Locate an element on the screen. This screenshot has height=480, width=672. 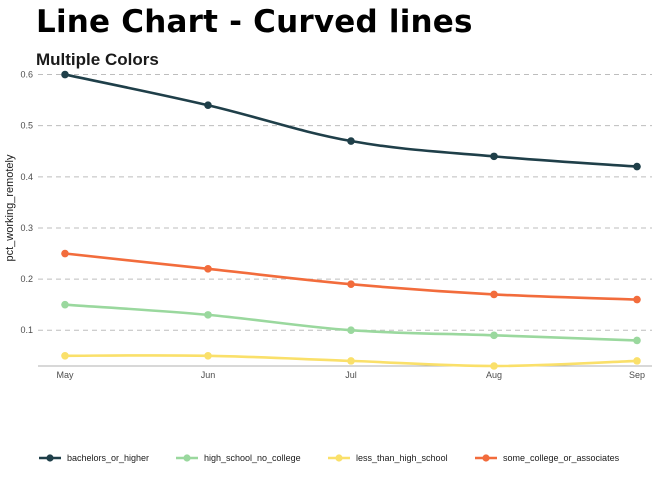
x-tick-label: May is located at coordinates (65, 375).